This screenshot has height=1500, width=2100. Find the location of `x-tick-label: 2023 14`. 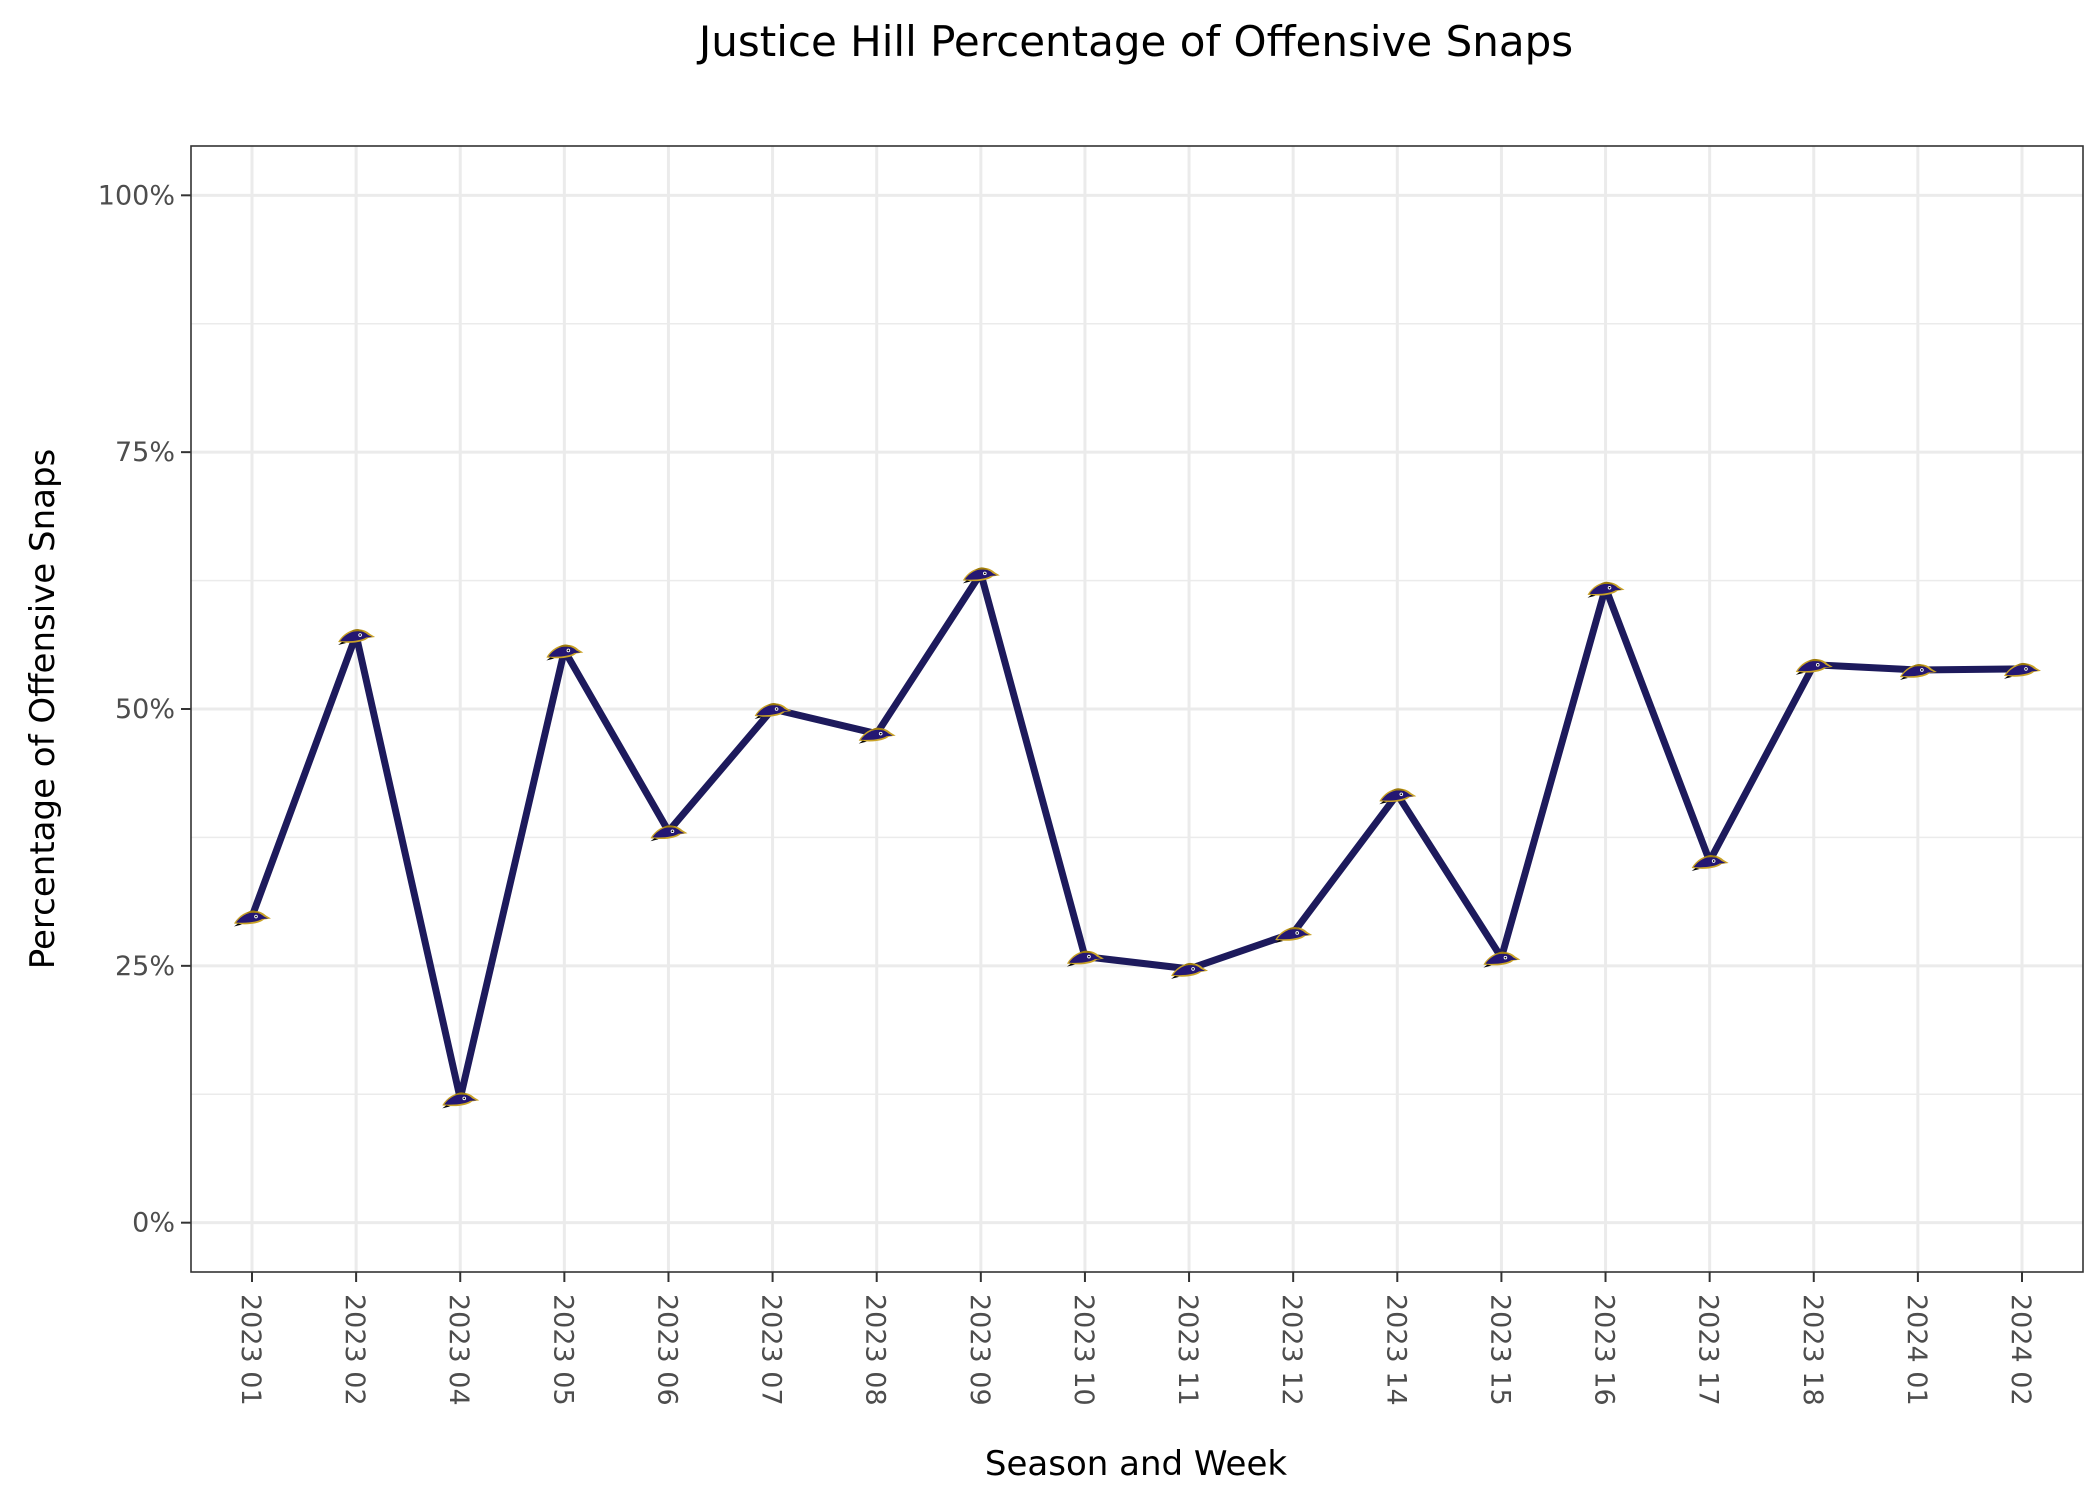

x-tick-label: 2023 14 is located at coordinates (1395, 1350).